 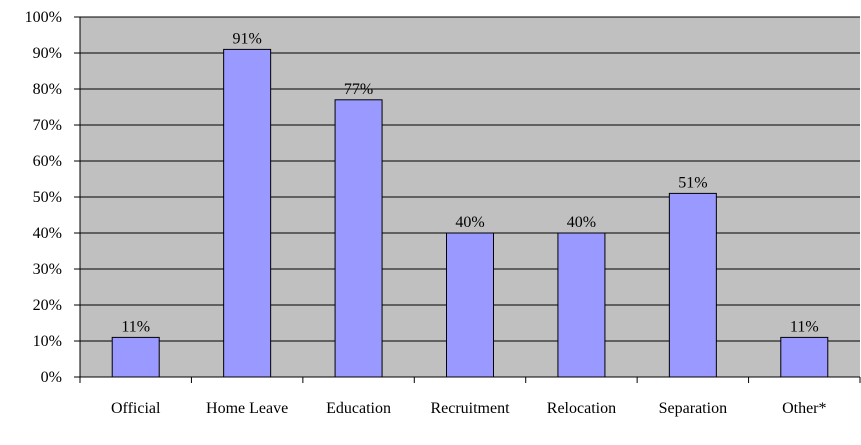 What do you see at coordinates (693, 408) in the screenshot?
I see `x-tick-label: Separation` at bounding box center [693, 408].